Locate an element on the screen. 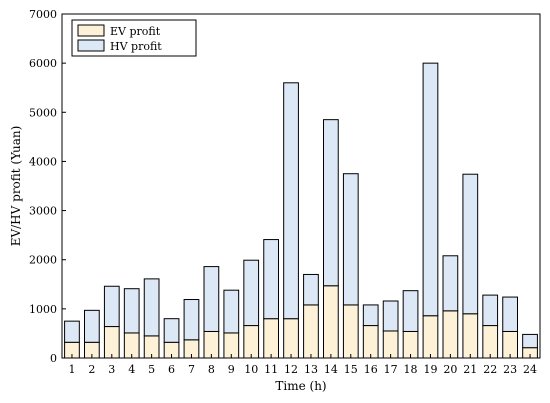  legend-swatch-hv-profit is located at coordinates (91, 45).